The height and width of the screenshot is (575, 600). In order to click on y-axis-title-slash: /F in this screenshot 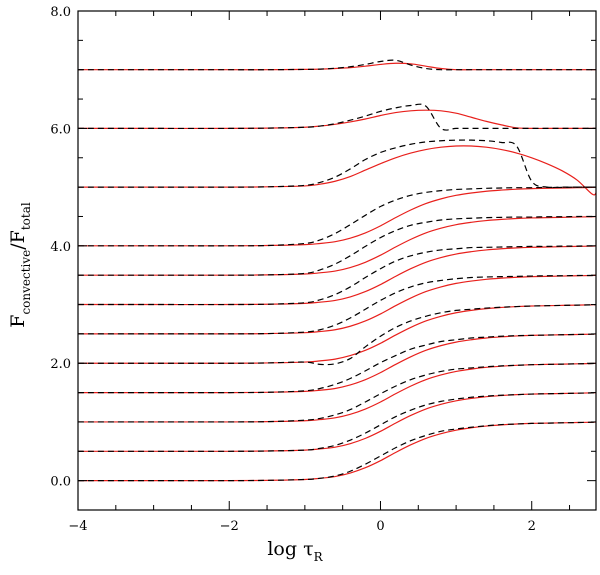, I will do `click(18, 240)`.